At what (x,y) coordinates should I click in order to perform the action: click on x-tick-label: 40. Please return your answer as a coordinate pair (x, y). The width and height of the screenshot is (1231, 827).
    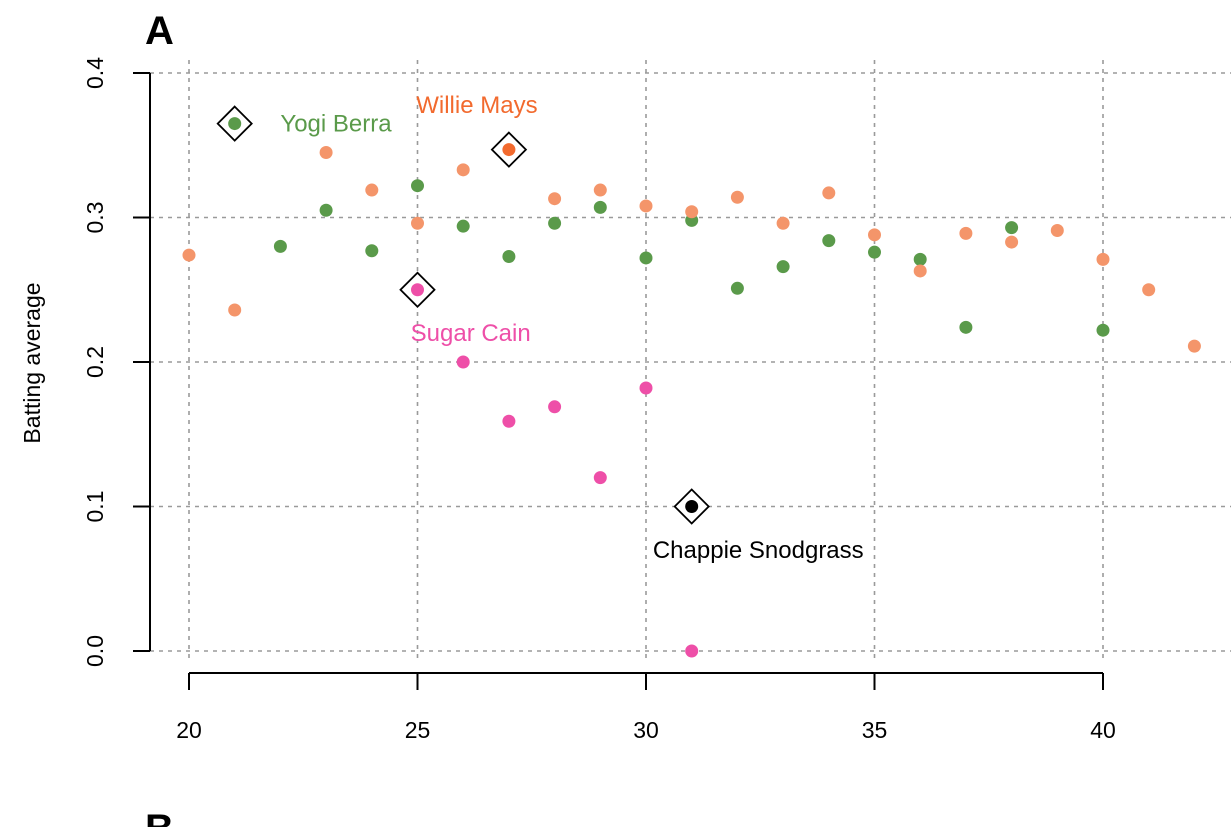
    Looking at the image, I should click on (1103, 730).